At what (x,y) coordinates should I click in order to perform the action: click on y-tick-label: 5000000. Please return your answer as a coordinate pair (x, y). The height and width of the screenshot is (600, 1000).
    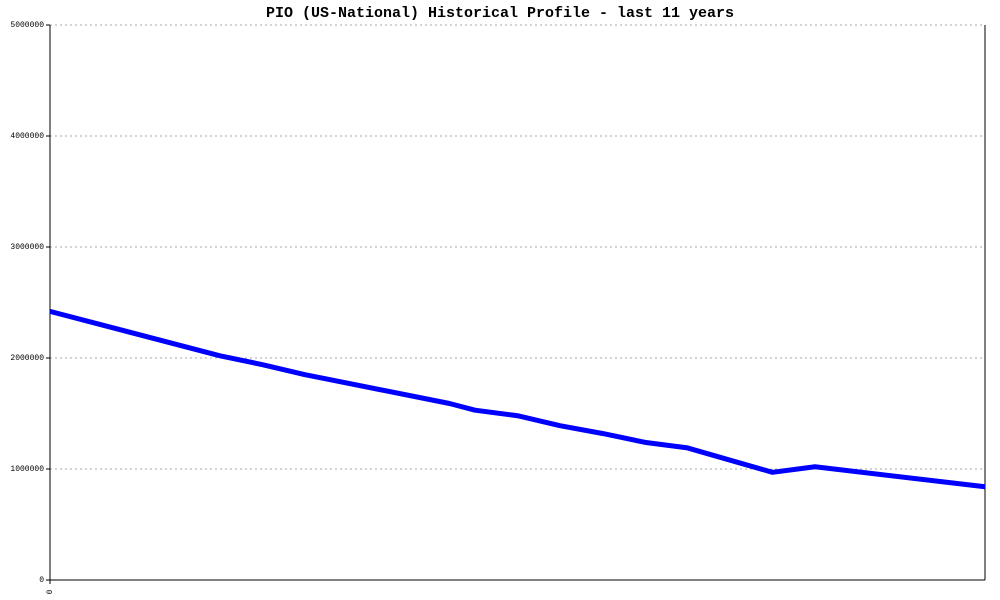
    Looking at the image, I should click on (27, 25).